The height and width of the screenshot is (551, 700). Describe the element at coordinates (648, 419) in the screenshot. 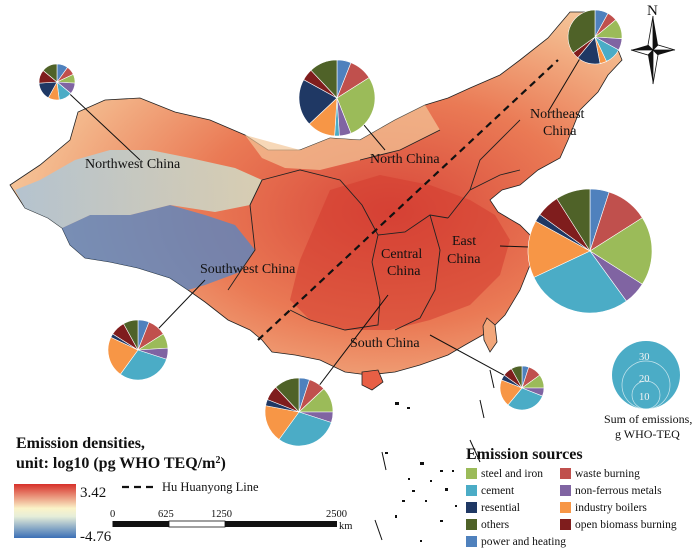

I see `size-legend-caption-line1: Sum of emissions,` at that location.